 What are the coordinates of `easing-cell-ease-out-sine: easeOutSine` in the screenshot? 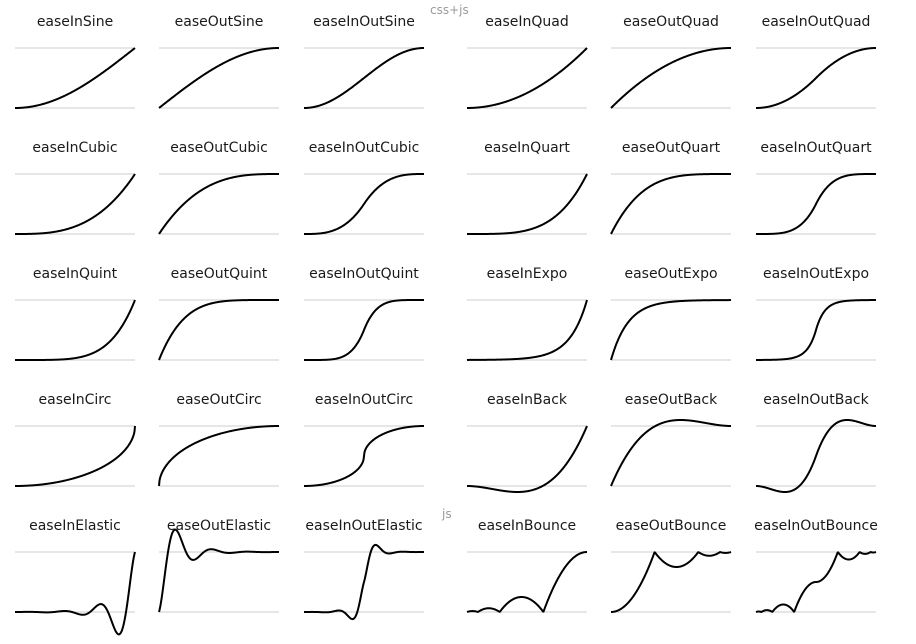 It's located at (219, 63).